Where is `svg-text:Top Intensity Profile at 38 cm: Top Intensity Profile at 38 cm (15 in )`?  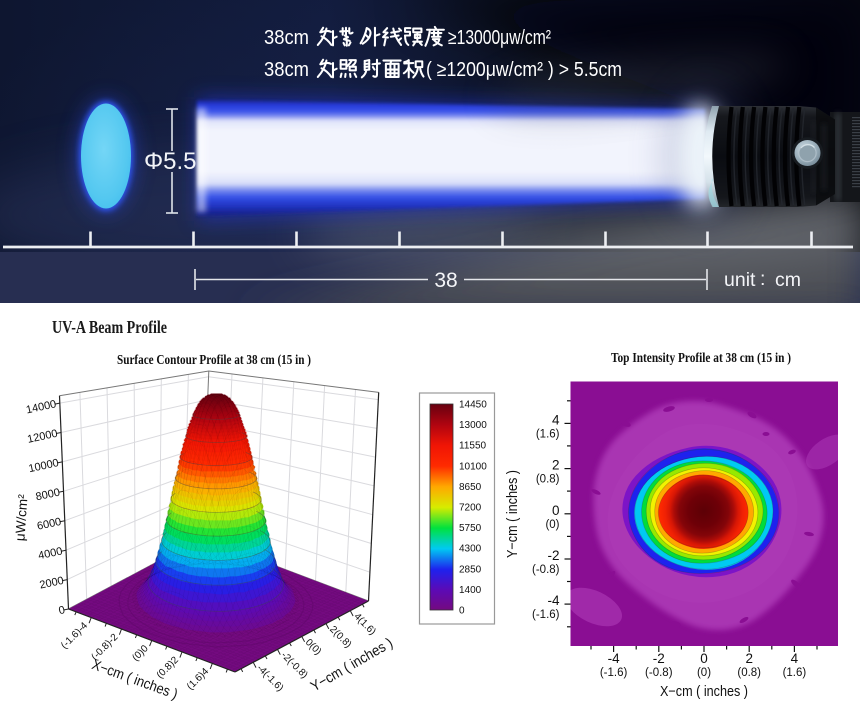
svg-text:Top Intensity Profile at 38 cm: Top Intensity Profile at 38 cm (15 in ) is located at coordinates (701, 357).